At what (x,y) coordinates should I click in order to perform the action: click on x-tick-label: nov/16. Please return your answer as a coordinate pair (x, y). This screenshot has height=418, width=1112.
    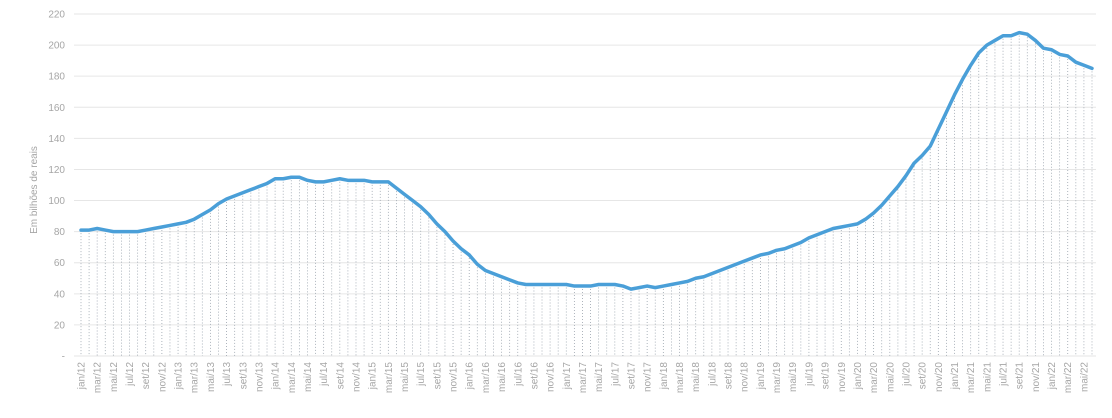
    Looking at the image, I should click on (551, 377).